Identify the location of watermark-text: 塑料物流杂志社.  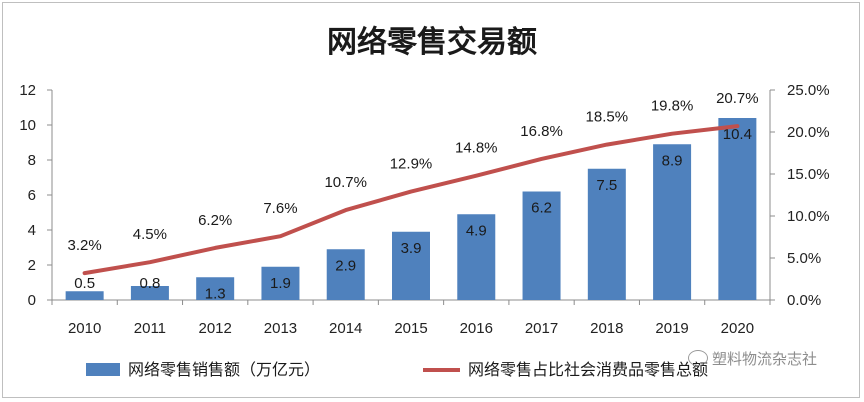
(765, 359).